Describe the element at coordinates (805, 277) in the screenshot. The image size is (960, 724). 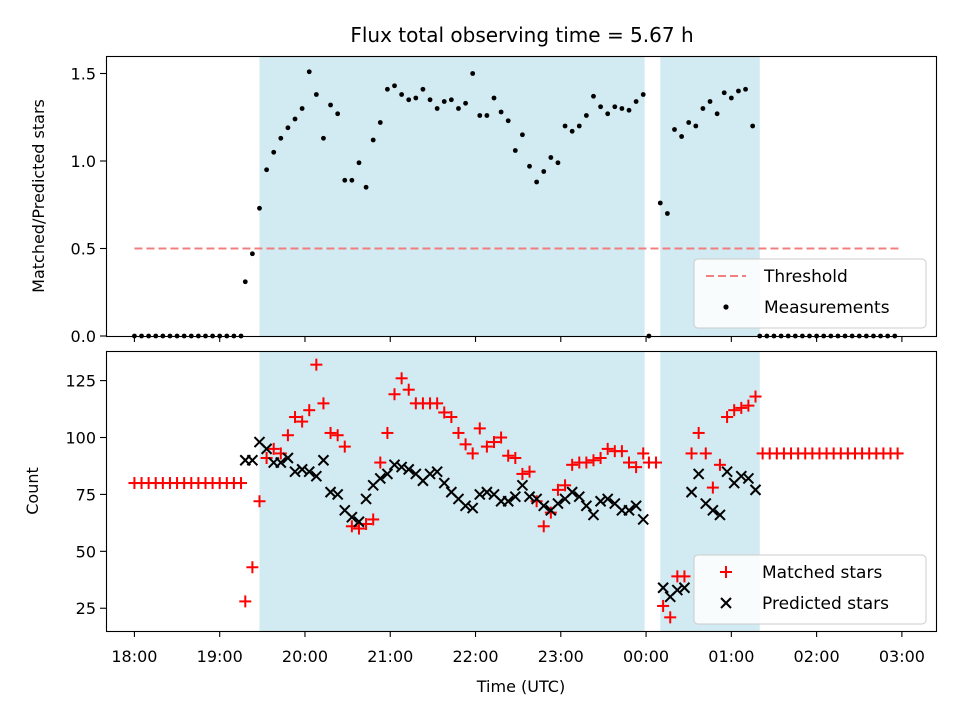
I see `legend-threshold-label: Threshold` at that location.